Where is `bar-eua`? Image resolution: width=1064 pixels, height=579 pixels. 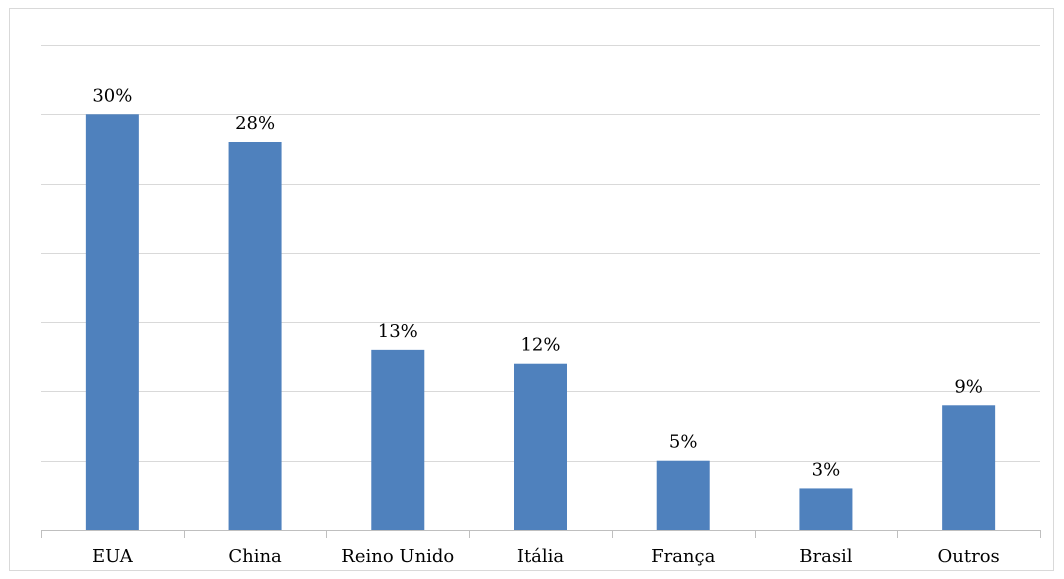 bar-eua is located at coordinates (112, 322).